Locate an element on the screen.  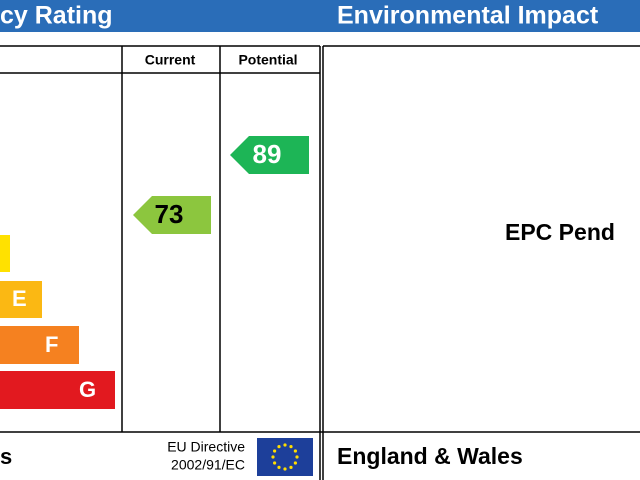
right-title: Environmental Impact is located at coordinates (468, 16).